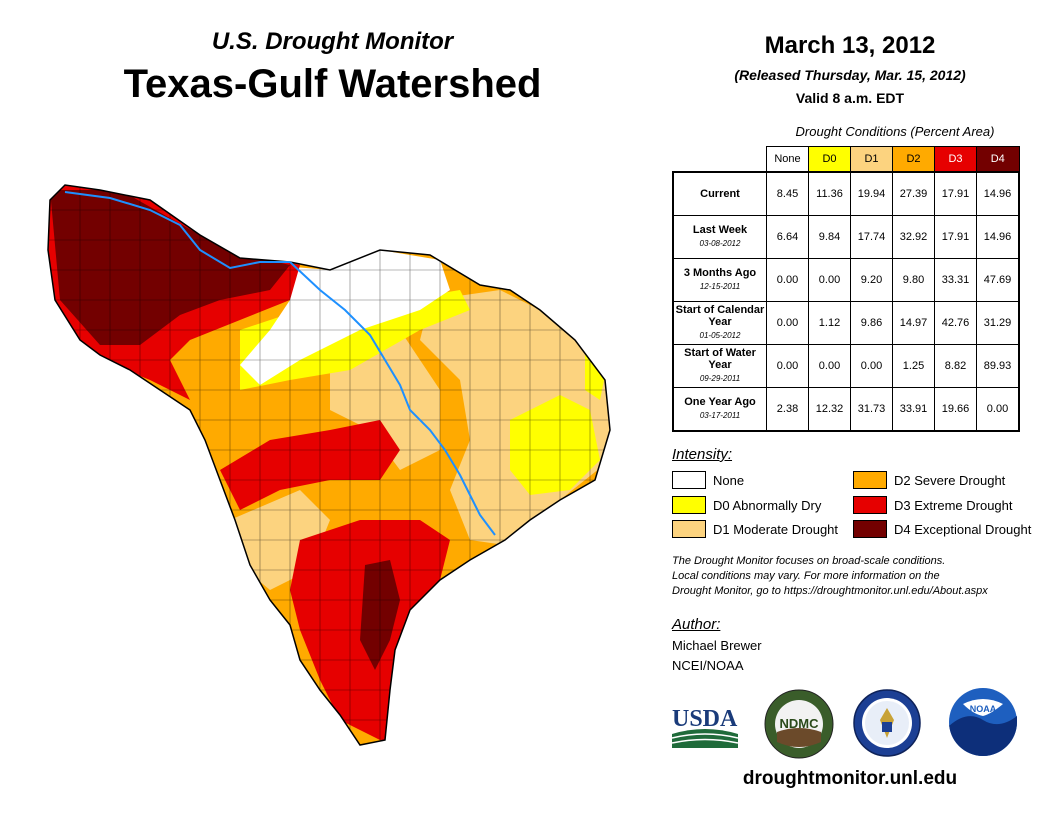 This screenshot has width=1056, height=816. I want to click on cell-value: 19.66, so click(955, 409).